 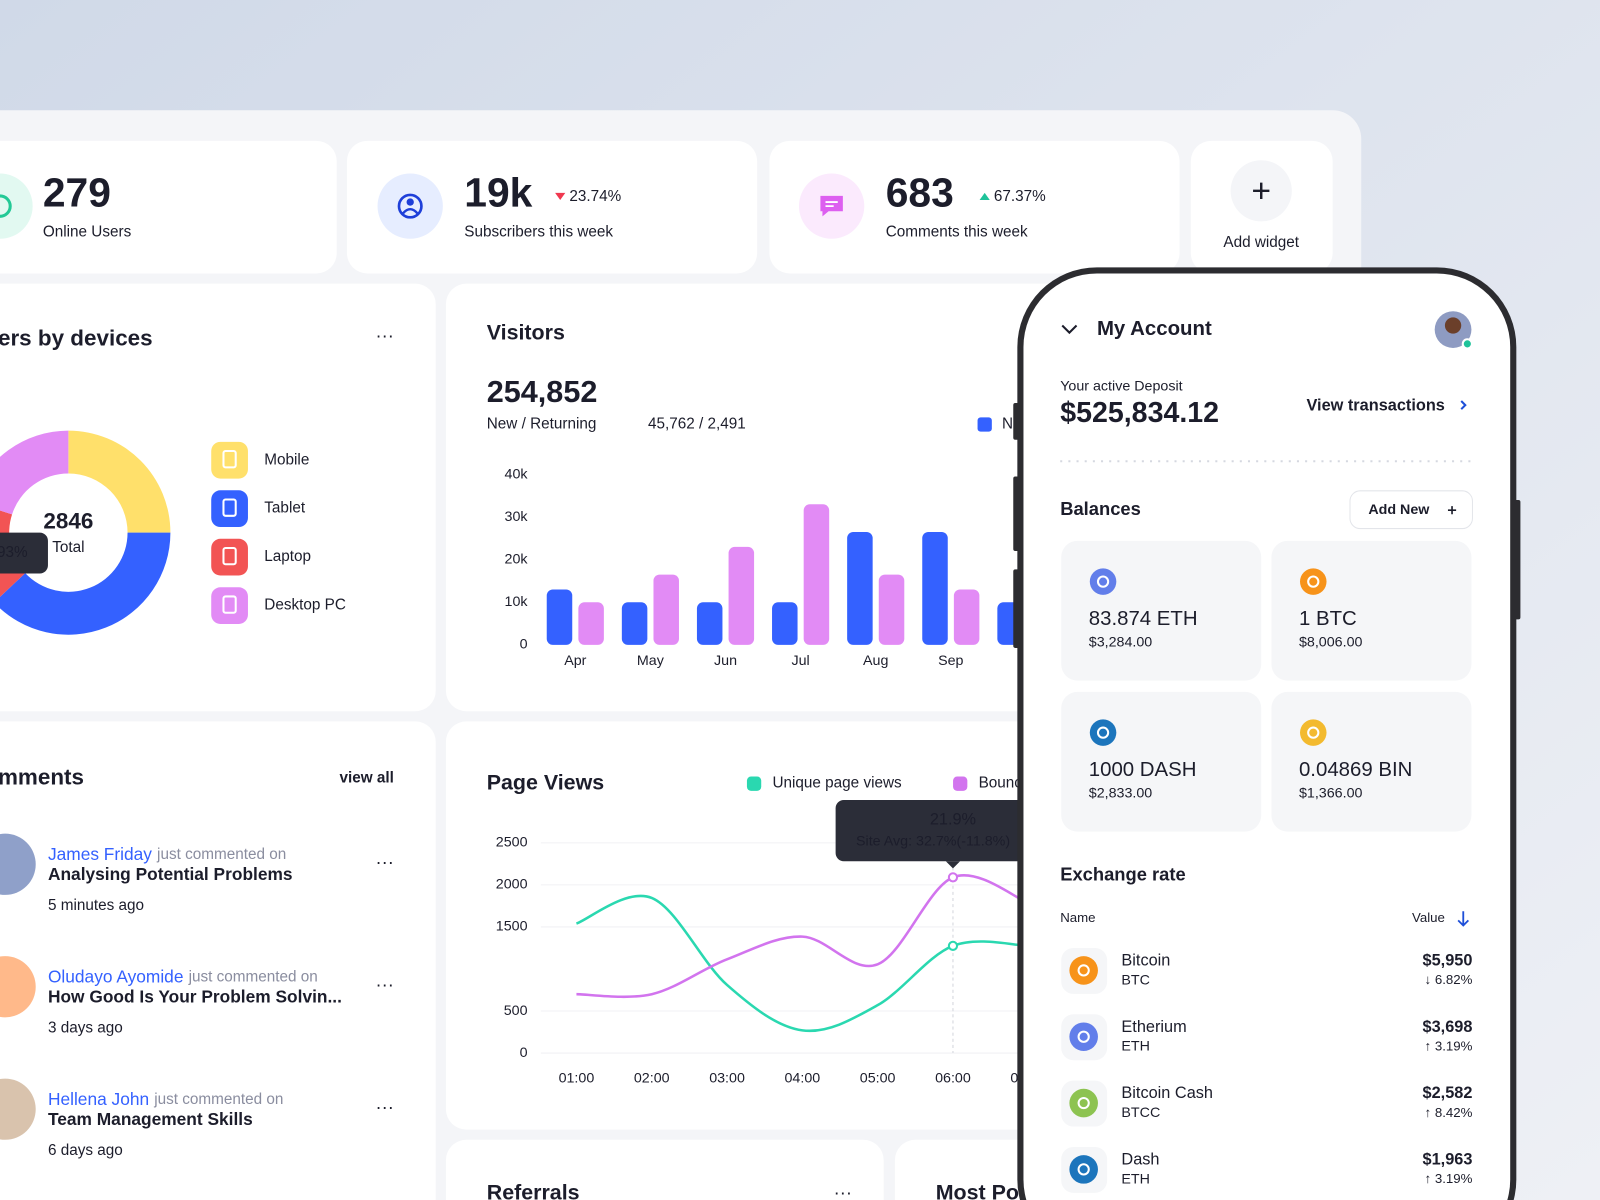 What do you see at coordinates (1143, 770) in the screenshot?
I see `balance-amount: 1000 DASH` at bounding box center [1143, 770].